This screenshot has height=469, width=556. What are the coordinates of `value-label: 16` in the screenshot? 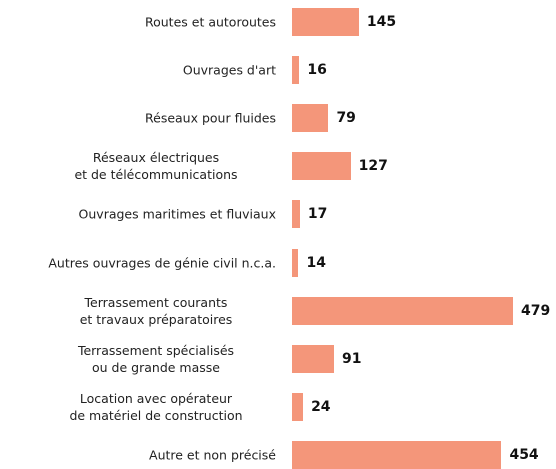 It's located at (317, 70).